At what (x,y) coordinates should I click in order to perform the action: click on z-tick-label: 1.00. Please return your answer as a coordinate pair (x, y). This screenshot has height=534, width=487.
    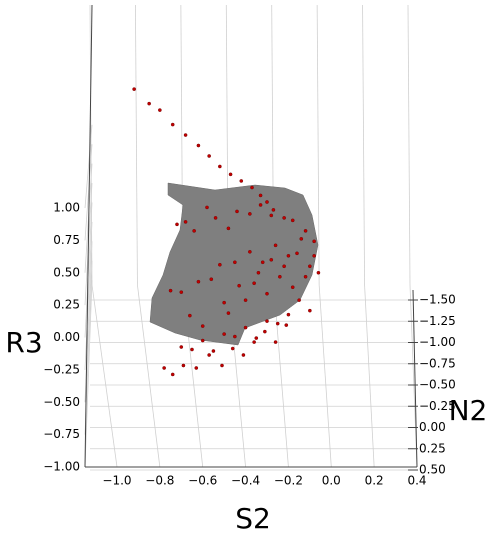
    Looking at the image, I should click on (66, 208).